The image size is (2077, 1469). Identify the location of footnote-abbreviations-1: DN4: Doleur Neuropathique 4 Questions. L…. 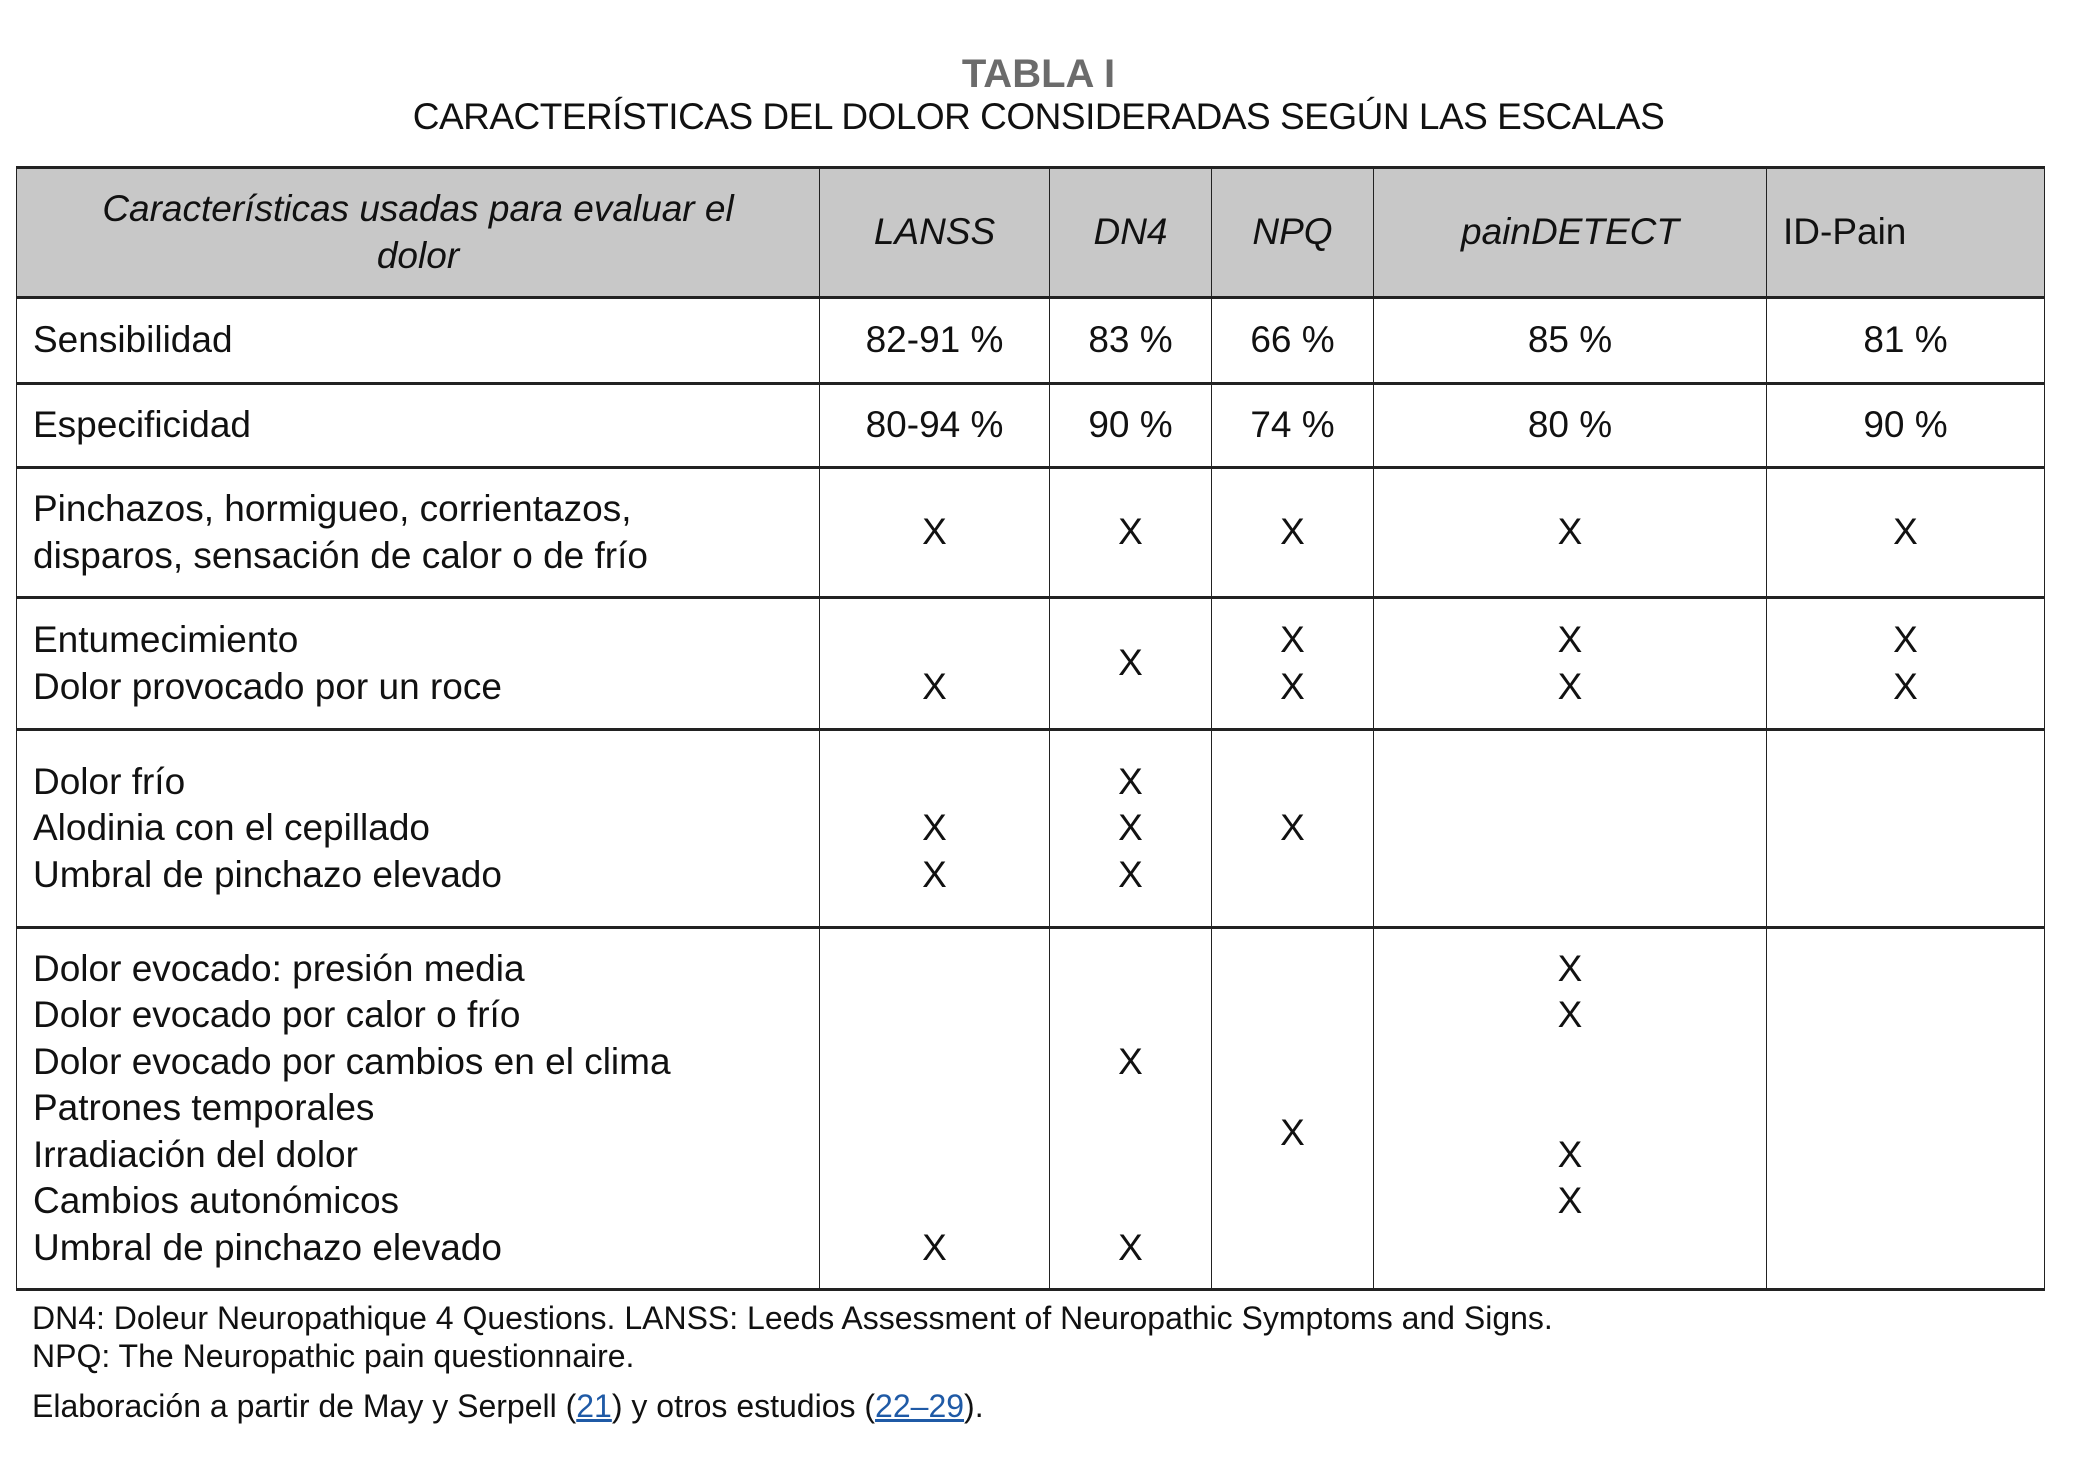
(792, 1318).